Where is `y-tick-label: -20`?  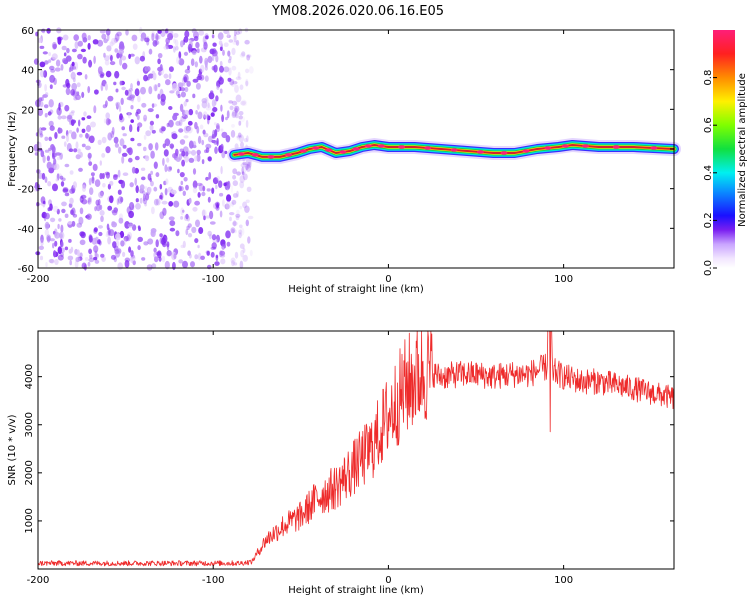
y-tick-label: -20 is located at coordinates (26, 190).